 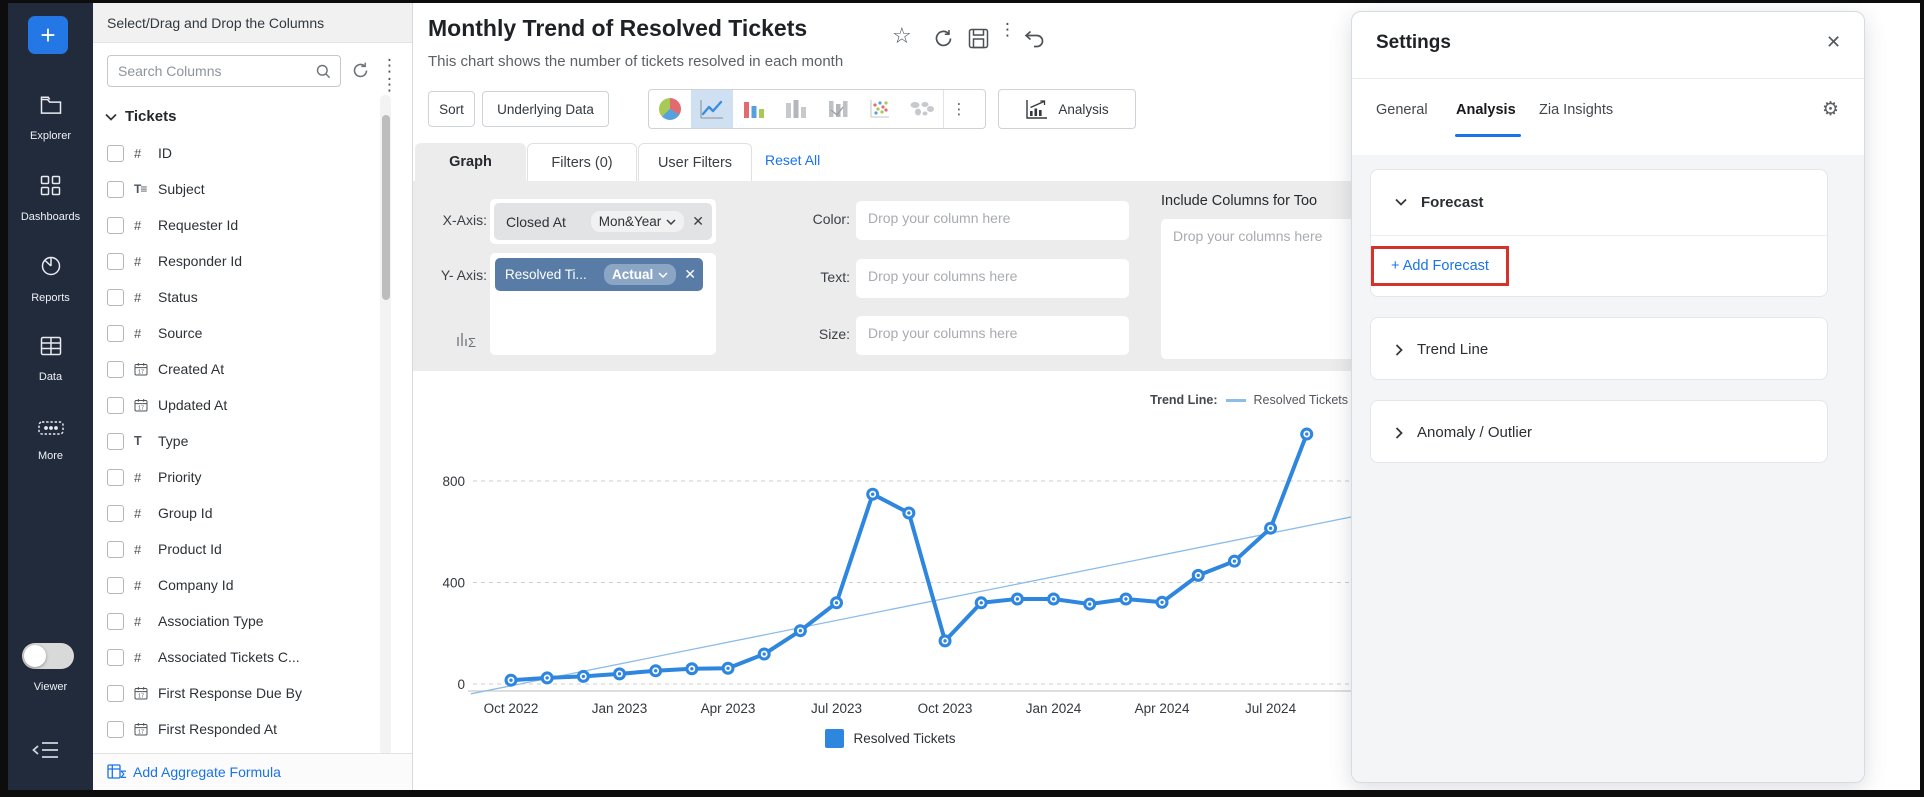 What do you see at coordinates (238, 153) in the screenshot?
I see `list-item: # ID` at bounding box center [238, 153].